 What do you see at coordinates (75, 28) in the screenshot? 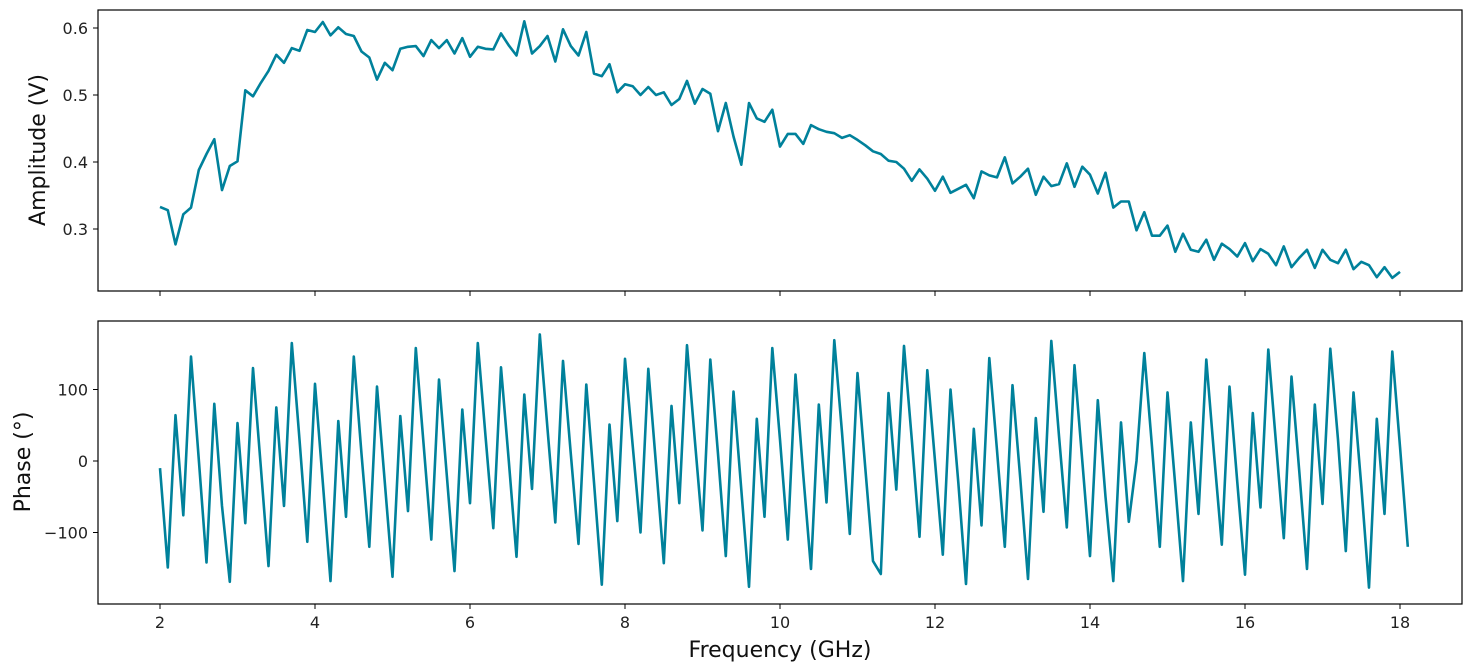
I see `y-tick-label: 0.6` at bounding box center [75, 28].